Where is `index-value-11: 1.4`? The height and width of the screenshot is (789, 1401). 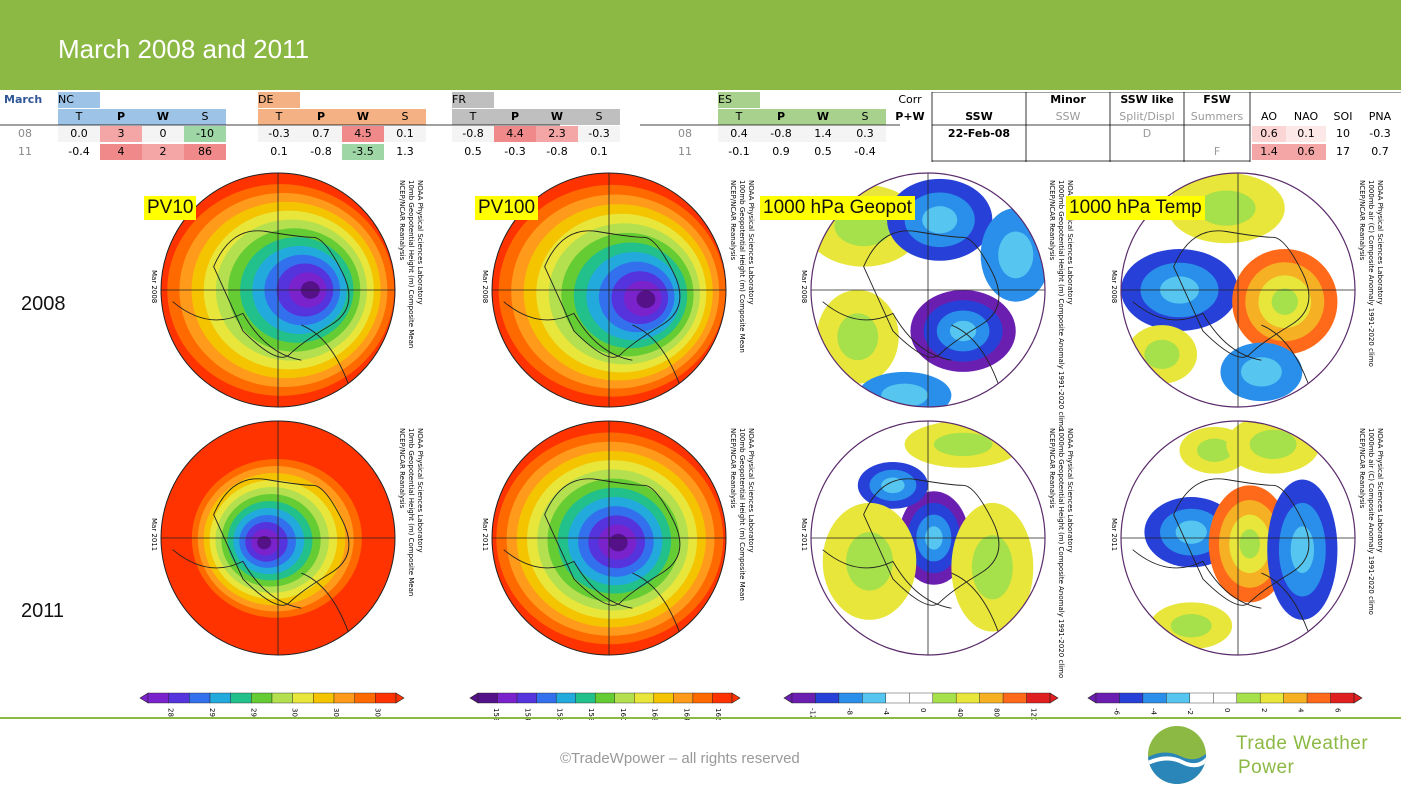
index-value-11: 1.4 is located at coordinates (1269, 152).